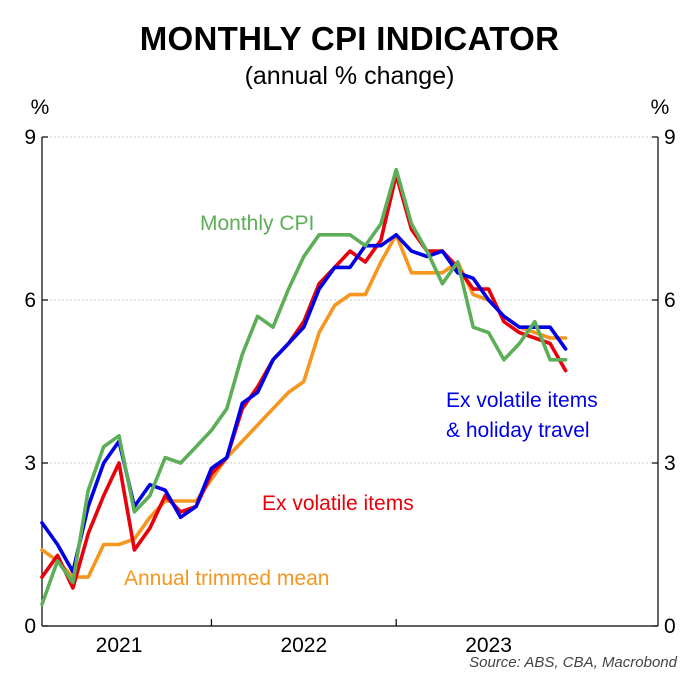 The height and width of the screenshot is (683, 699). Describe the element at coordinates (349, 76) in the screenshot. I see `chart-subtitle: (annual % change)` at that location.